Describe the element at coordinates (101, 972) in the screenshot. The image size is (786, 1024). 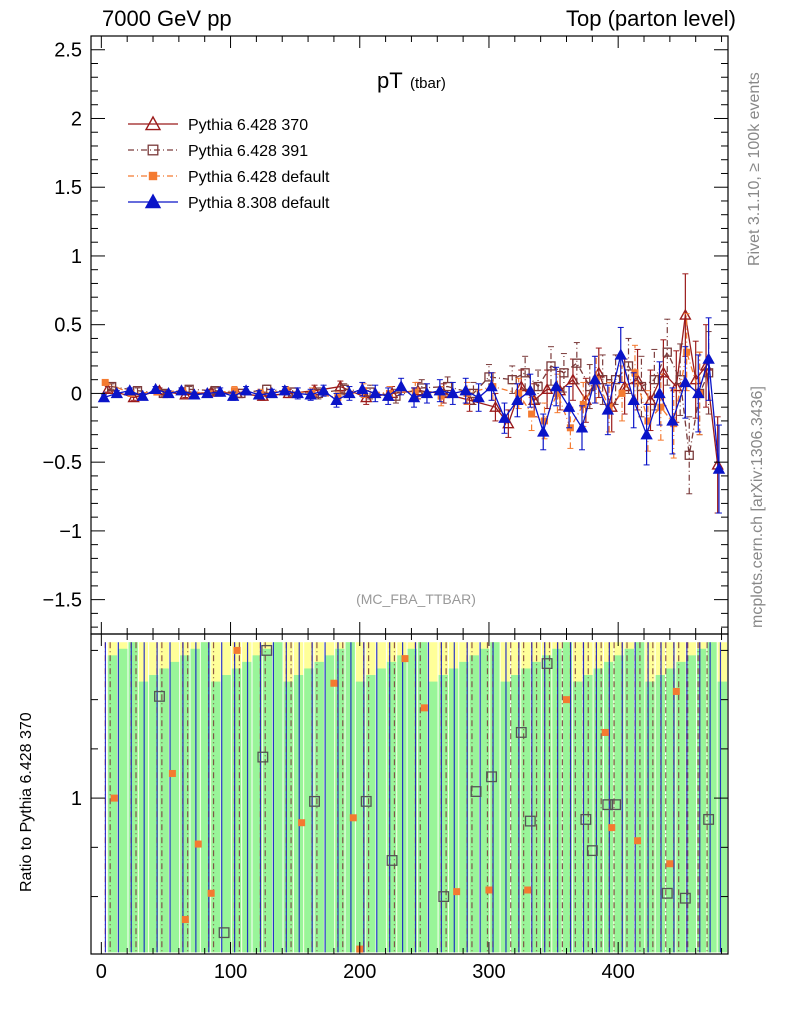
I see `x-tick-label: 0` at that location.